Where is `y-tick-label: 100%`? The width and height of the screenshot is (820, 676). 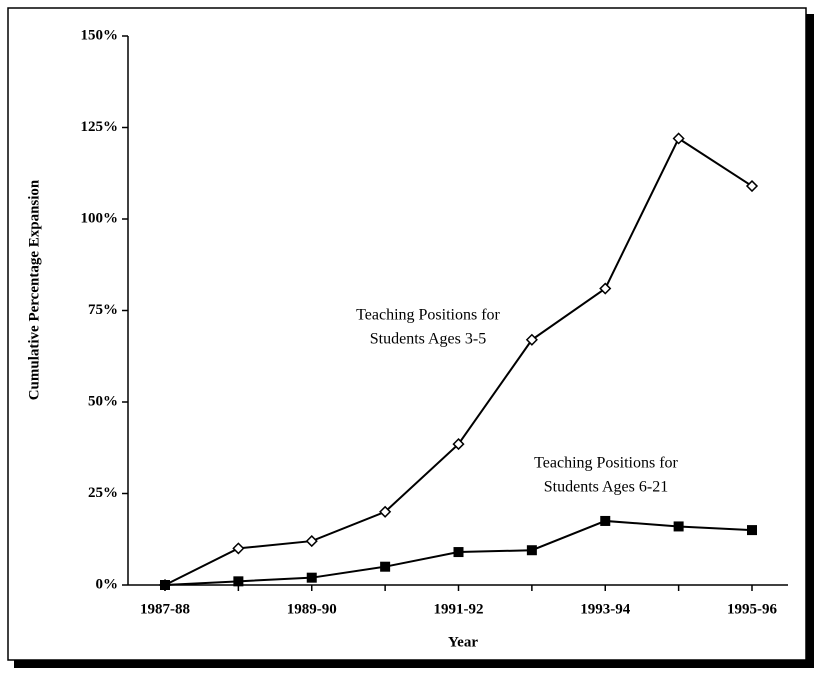 y-tick-label: 100% is located at coordinates (100, 218).